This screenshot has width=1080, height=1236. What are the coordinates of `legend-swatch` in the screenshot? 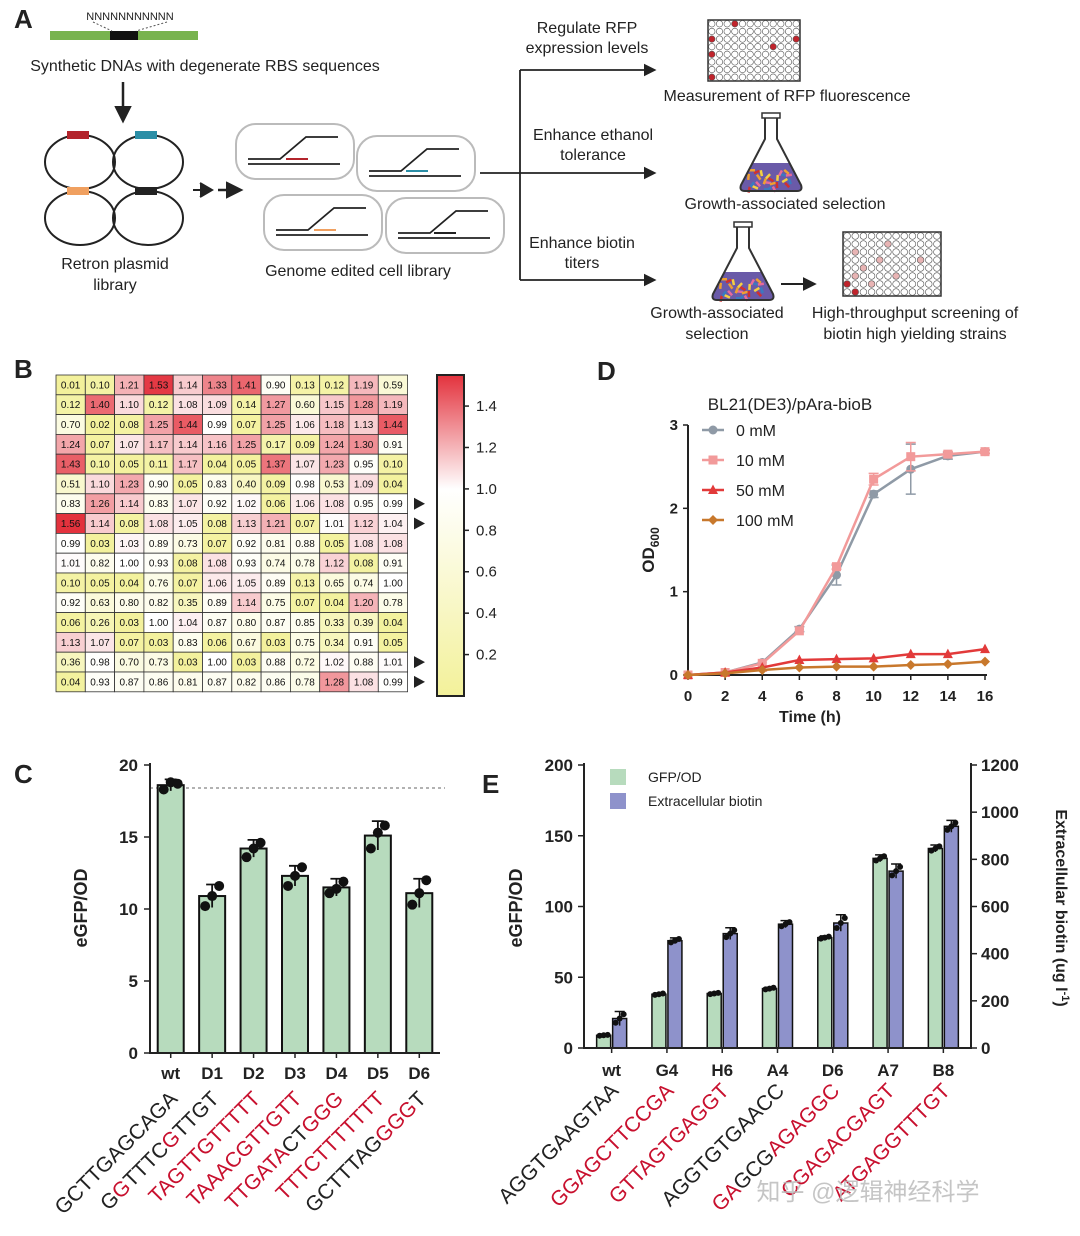 It's located at (618, 777).